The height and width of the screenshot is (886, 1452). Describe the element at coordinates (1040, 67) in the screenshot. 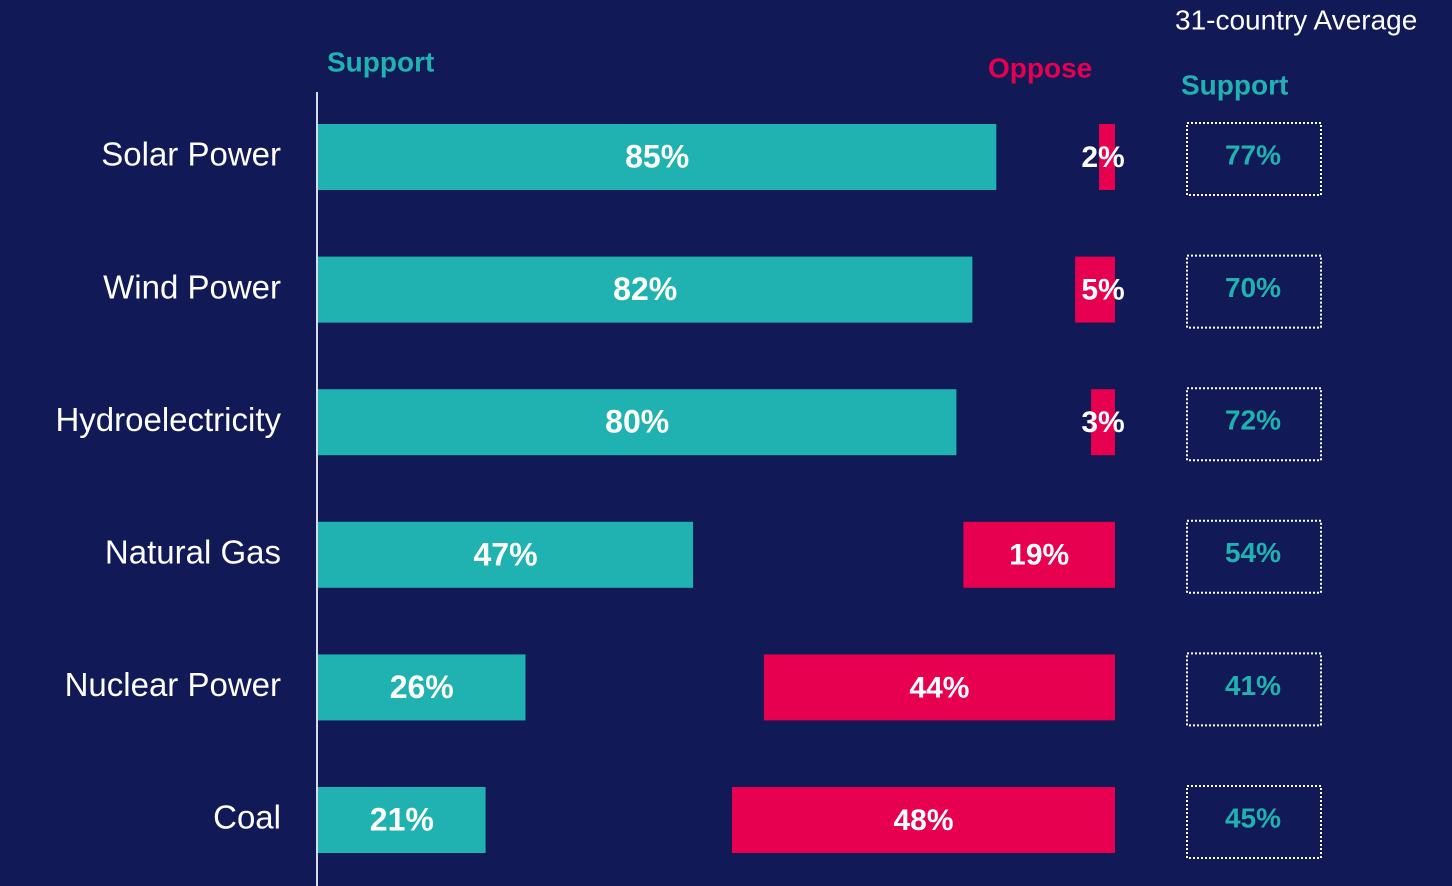

I see `legend-oppose: Oppose` at that location.